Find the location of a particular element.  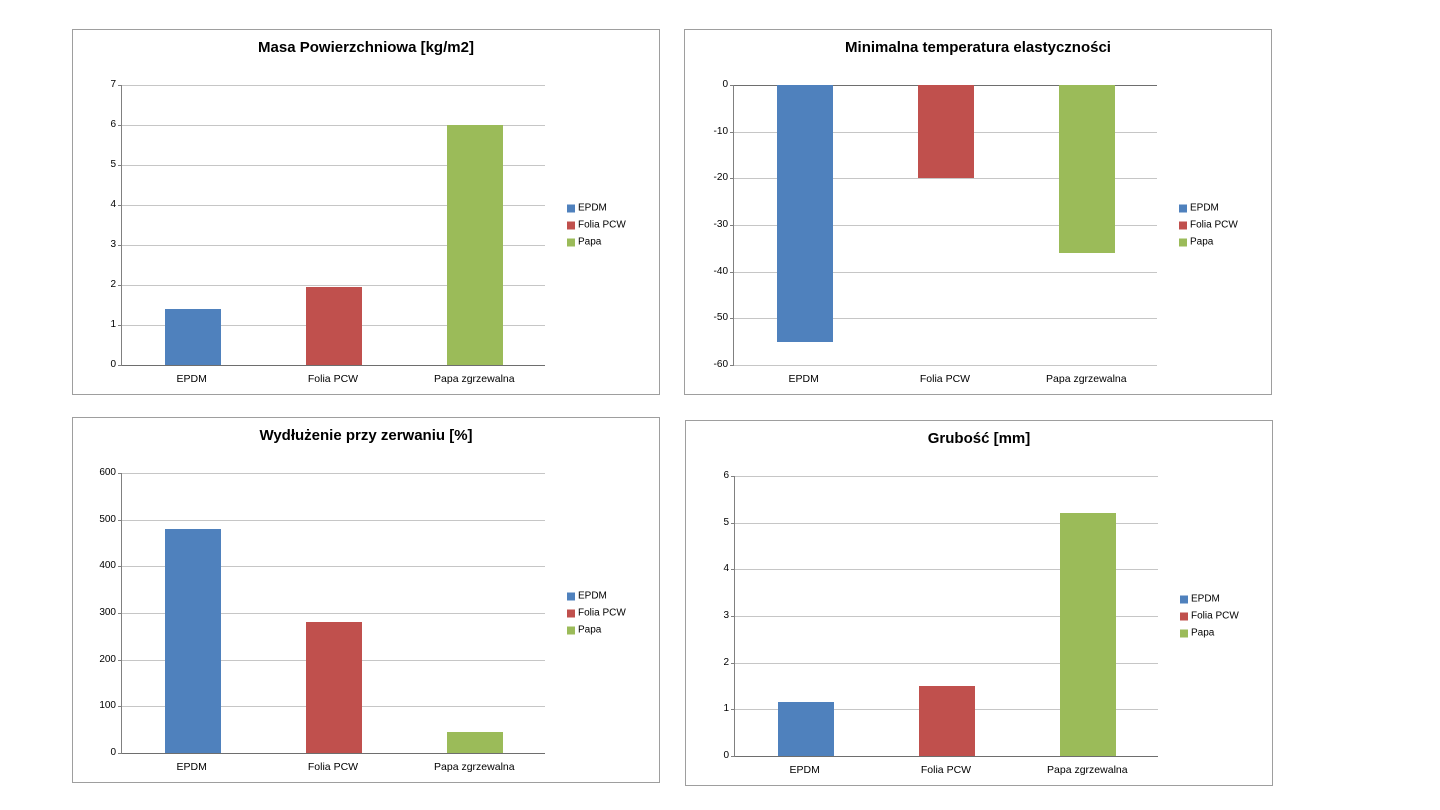

chart-title: Grubość [mm] is located at coordinates (979, 438).